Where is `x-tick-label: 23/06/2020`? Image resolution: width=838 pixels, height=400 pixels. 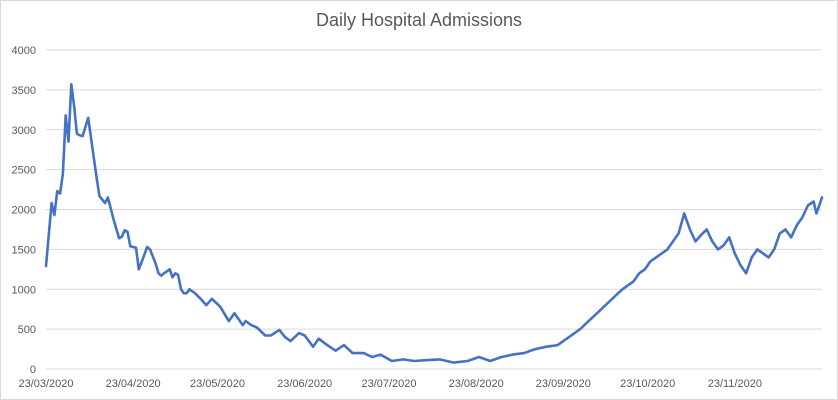
x-tick-label: 23/06/2020 is located at coordinates (304, 384).